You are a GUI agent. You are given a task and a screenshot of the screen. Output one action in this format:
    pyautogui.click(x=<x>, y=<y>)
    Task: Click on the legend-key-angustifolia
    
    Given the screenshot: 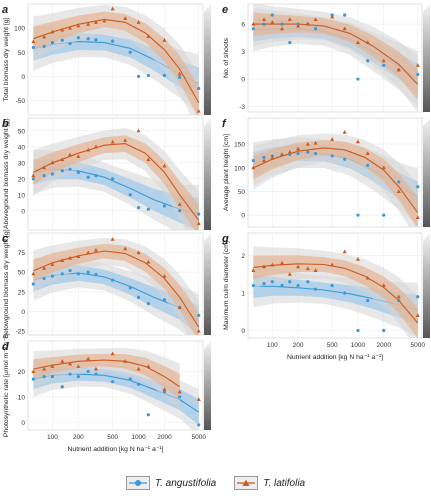 What is the action you would take?
    pyautogui.click(x=137, y=483)
    